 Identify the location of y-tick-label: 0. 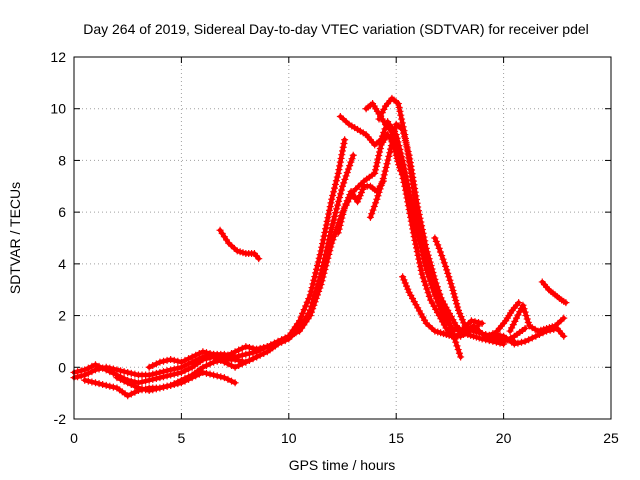
(62, 367).